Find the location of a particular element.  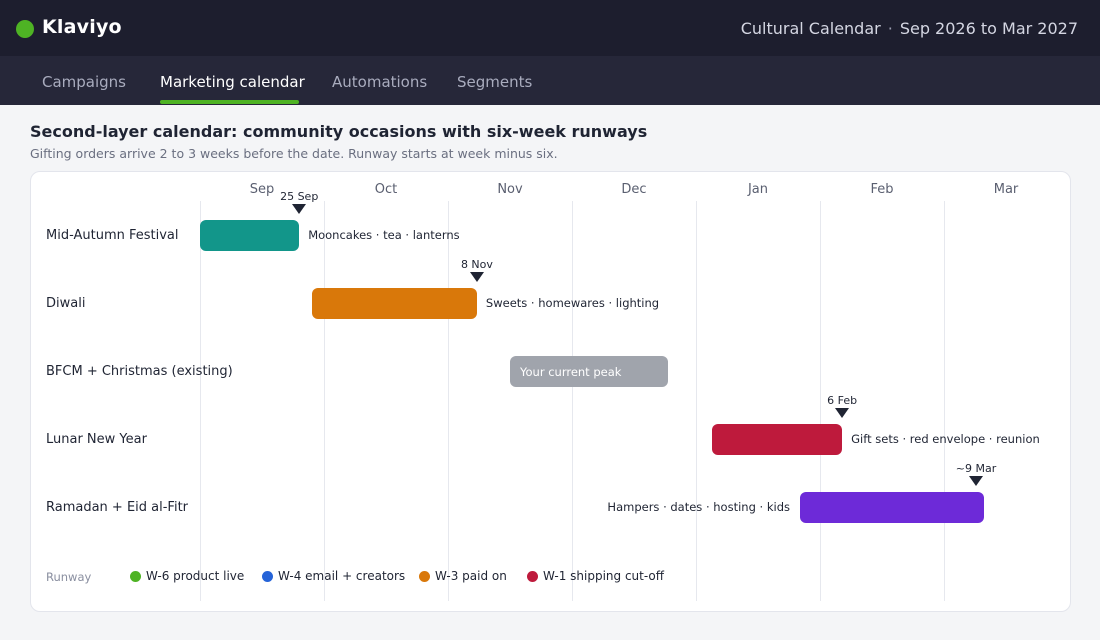

legend-item: W-3 paid on is located at coordinates (463, 576).